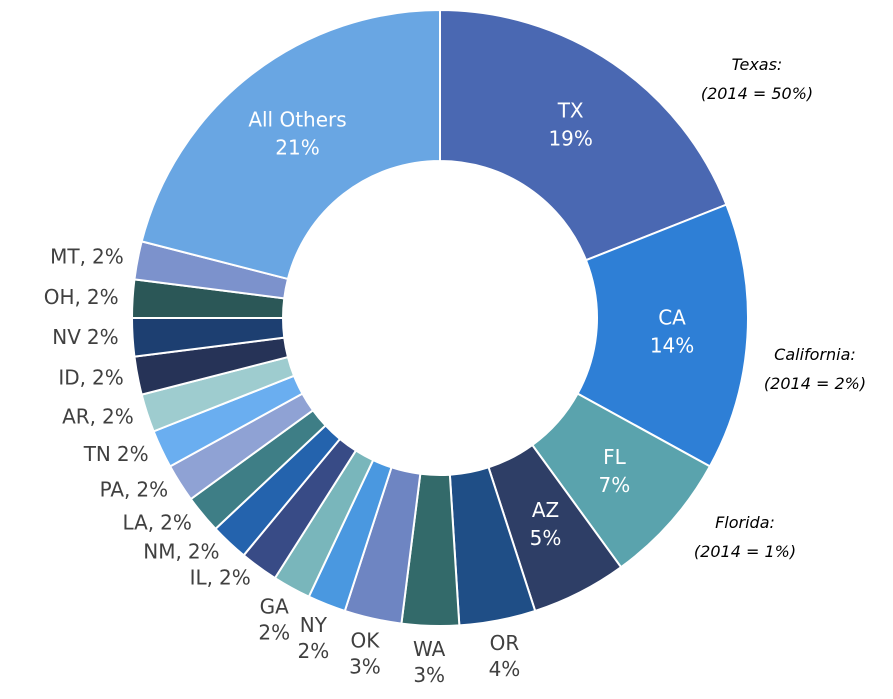  Describe the element at coordinates (66, 337) in the screenshot. I see `category-label: NV` at that location.